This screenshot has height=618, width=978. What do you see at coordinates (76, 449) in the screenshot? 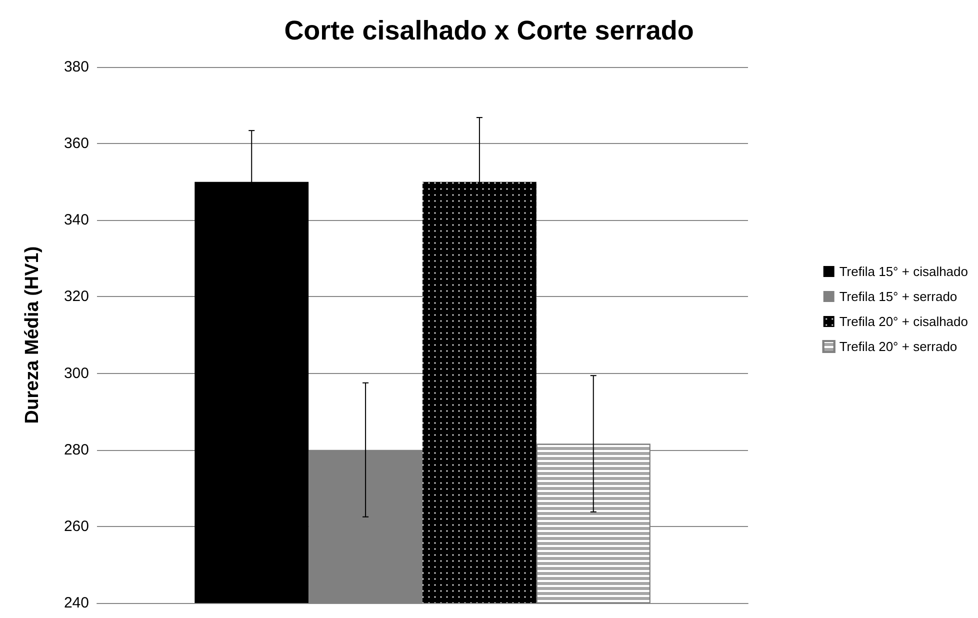
I see `y-tick-label: 280` at bounding box center [76, 449].